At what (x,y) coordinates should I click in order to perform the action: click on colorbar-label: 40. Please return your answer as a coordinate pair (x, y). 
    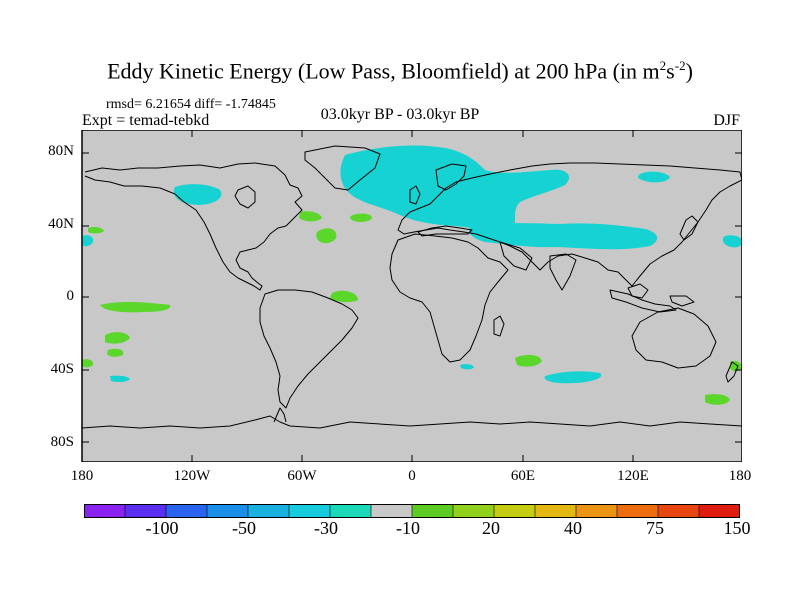
    Looking at the image, I should click on (573, 528).